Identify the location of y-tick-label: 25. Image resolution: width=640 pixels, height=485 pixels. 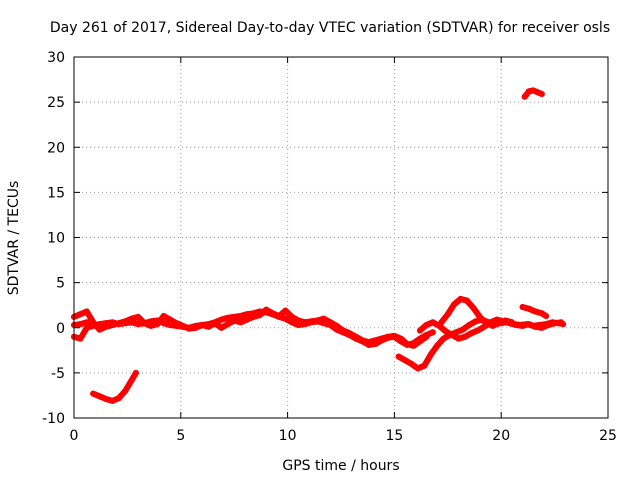
(56, 103).